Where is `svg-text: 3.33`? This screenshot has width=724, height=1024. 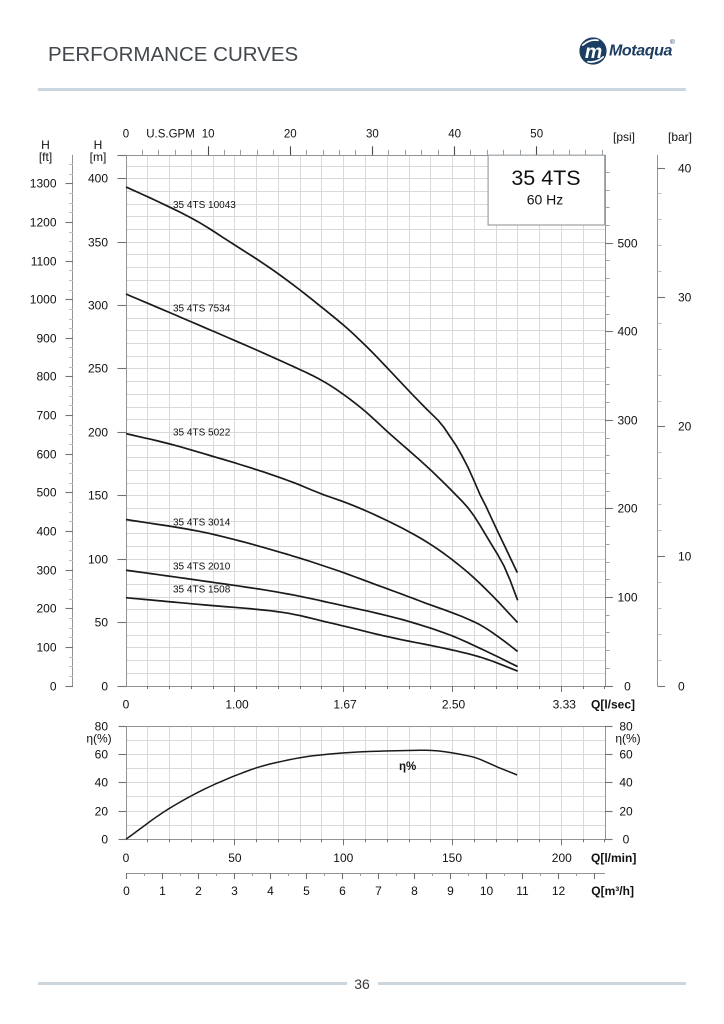 svg-text: 3.33 is located at coordinates (565, 705).